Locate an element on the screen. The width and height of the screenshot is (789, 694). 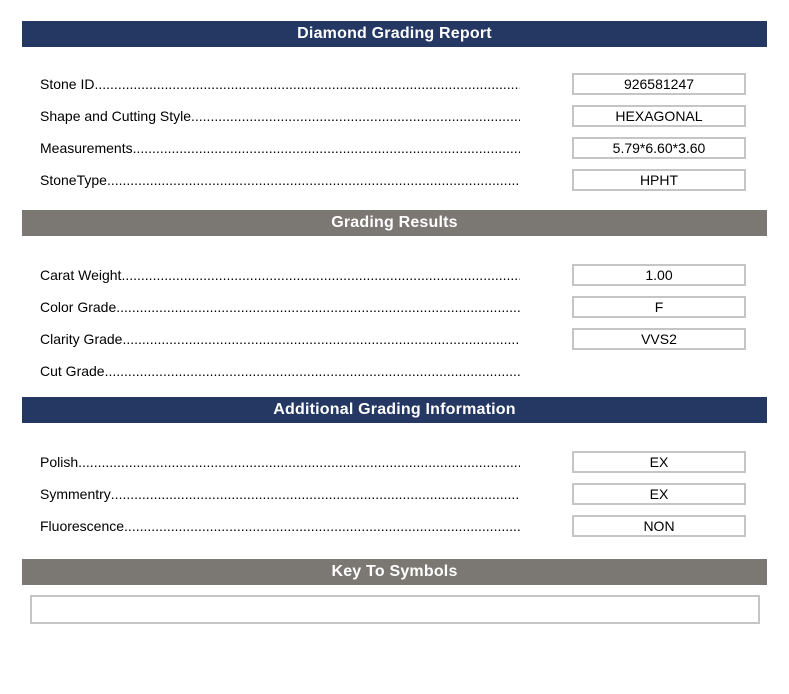
field-row-cut-grade: Cut Grade is located at coordinates (393, 371).